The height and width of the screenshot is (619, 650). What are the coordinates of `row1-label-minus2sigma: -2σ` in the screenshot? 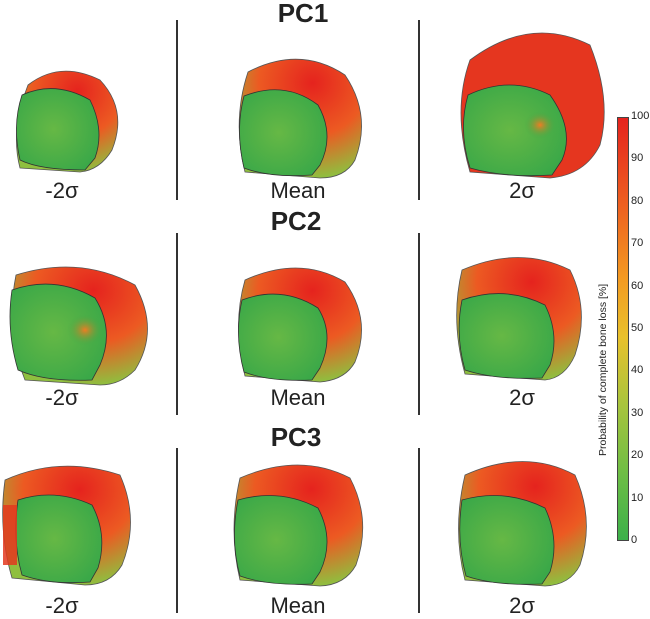 It's located at (62, 190).